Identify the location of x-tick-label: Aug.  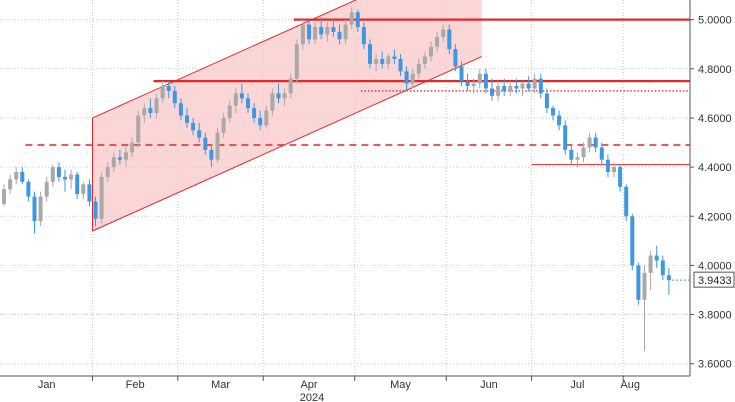
(630, 385).